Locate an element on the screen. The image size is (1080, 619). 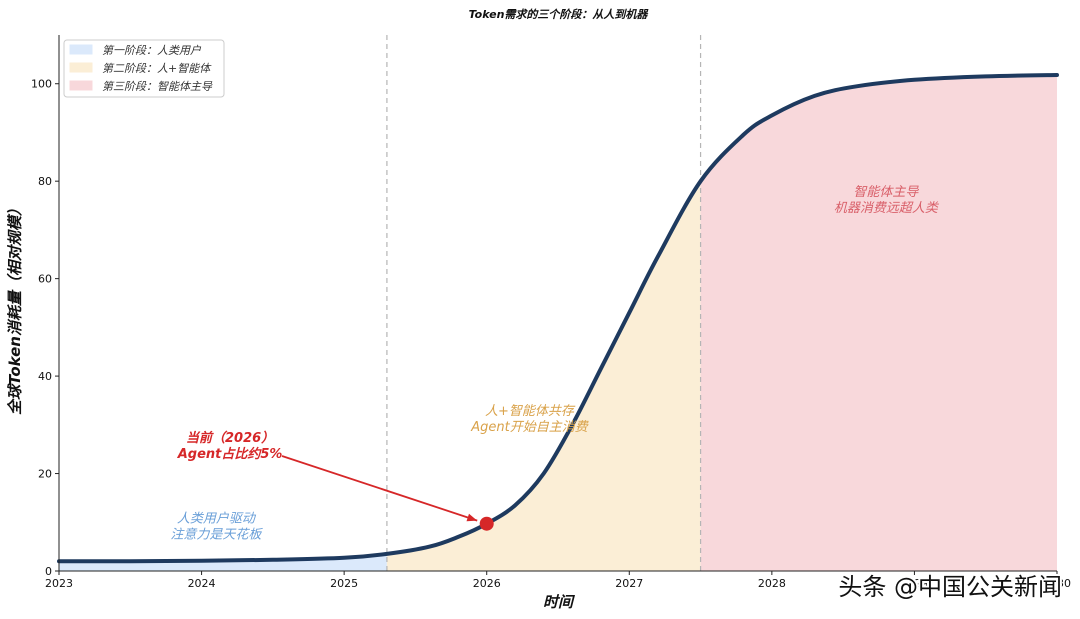
legend-swatch-phase2 is located at coordinates (81, 67).